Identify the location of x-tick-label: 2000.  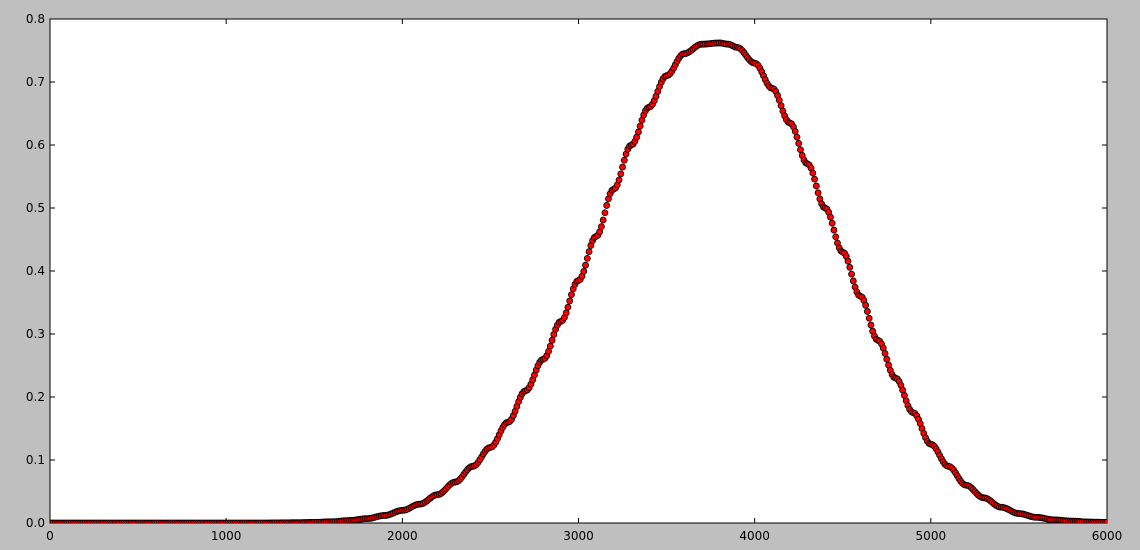
(402, 536).